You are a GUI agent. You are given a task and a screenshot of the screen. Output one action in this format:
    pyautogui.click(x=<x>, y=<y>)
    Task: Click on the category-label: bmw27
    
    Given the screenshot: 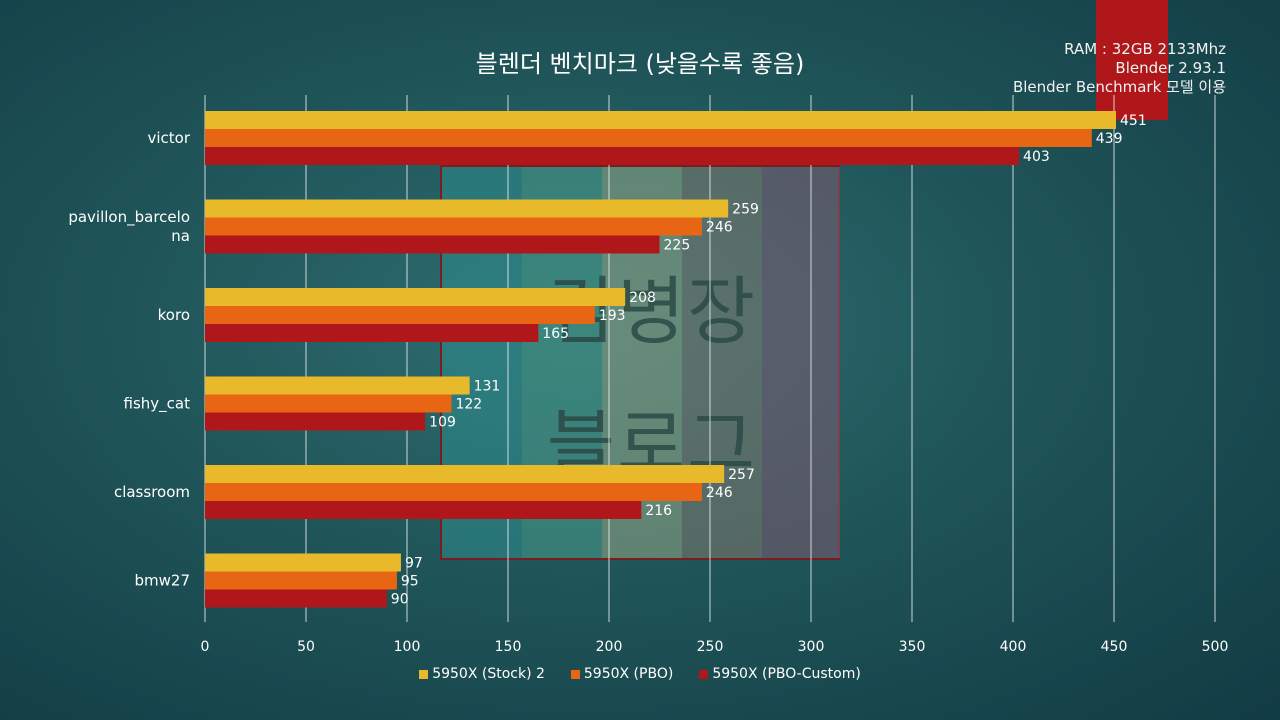 What is the action you would take?
    pyautogui.click(x=163, y=581)
    